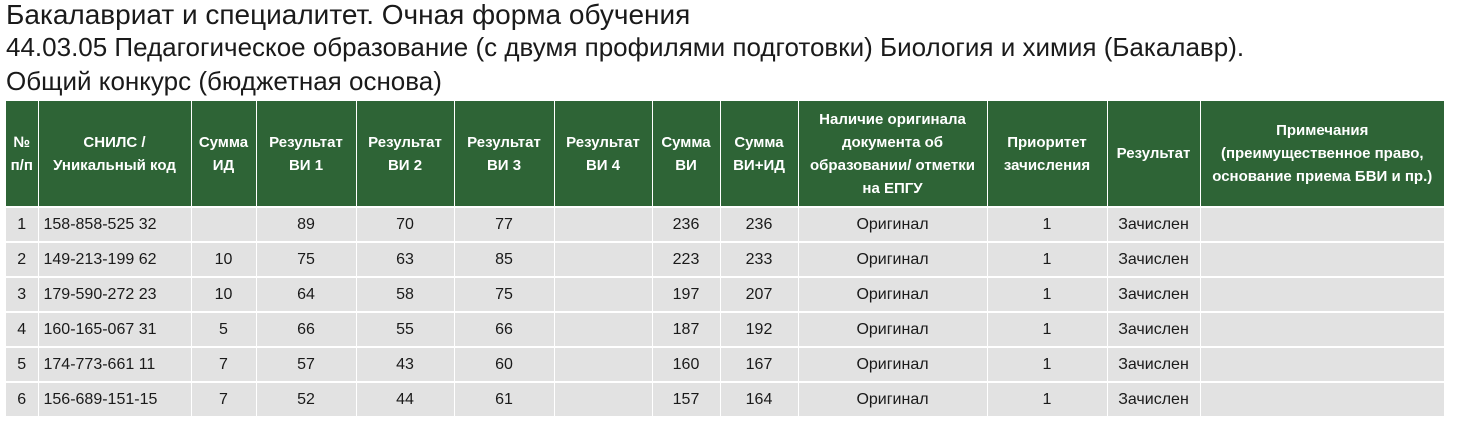 The width and height of the screenshot is (1457, 428). Describe the element at coordinates (686, 224) in the screenshot. I see `col-sum-vi-cell: 236` at that location.